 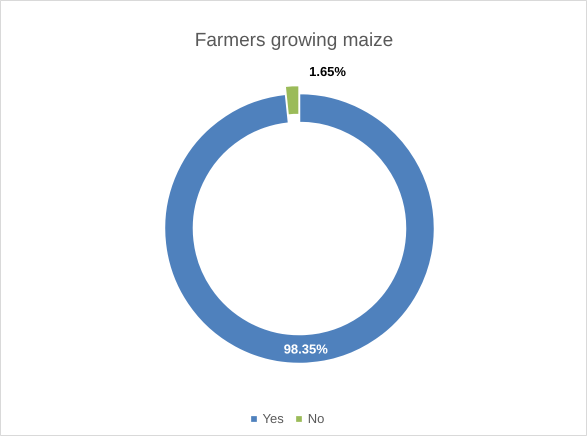 I want to click on legend-label: Yes, so click(x=273, y=418).